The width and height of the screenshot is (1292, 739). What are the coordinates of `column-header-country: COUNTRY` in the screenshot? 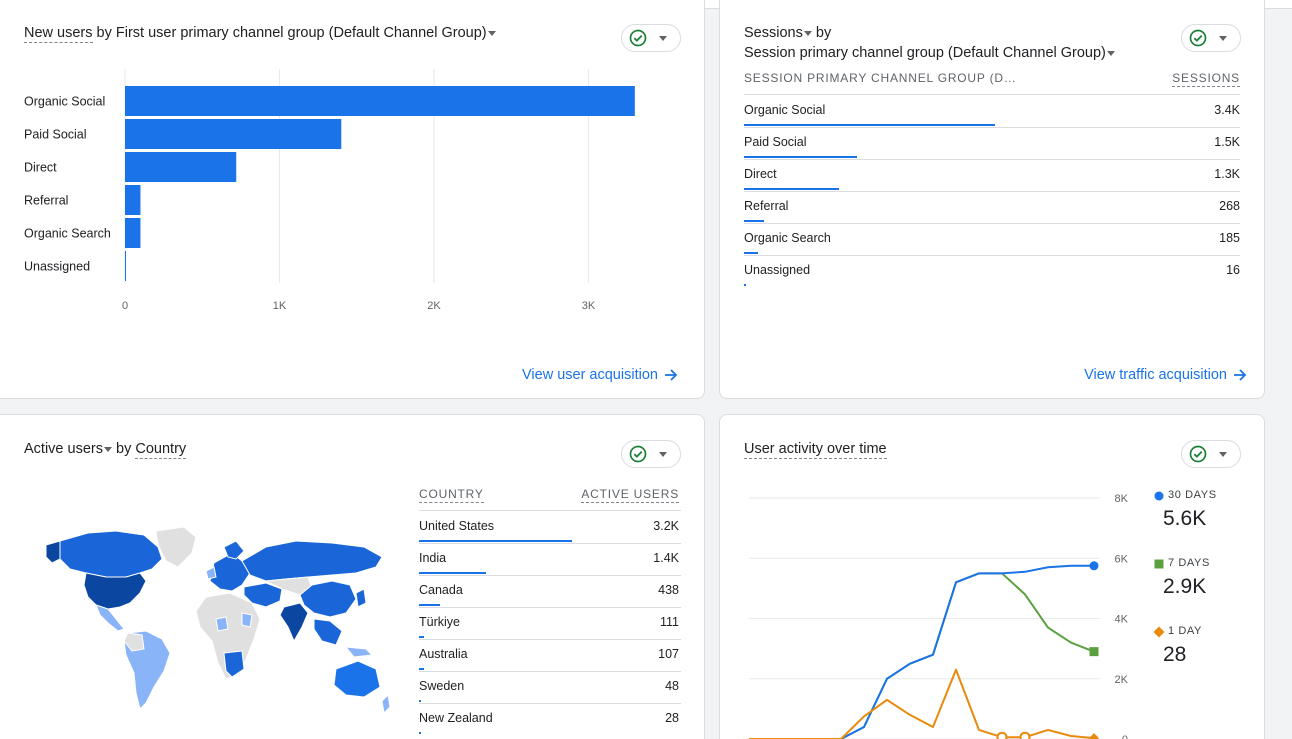 It's located at (451, 495).